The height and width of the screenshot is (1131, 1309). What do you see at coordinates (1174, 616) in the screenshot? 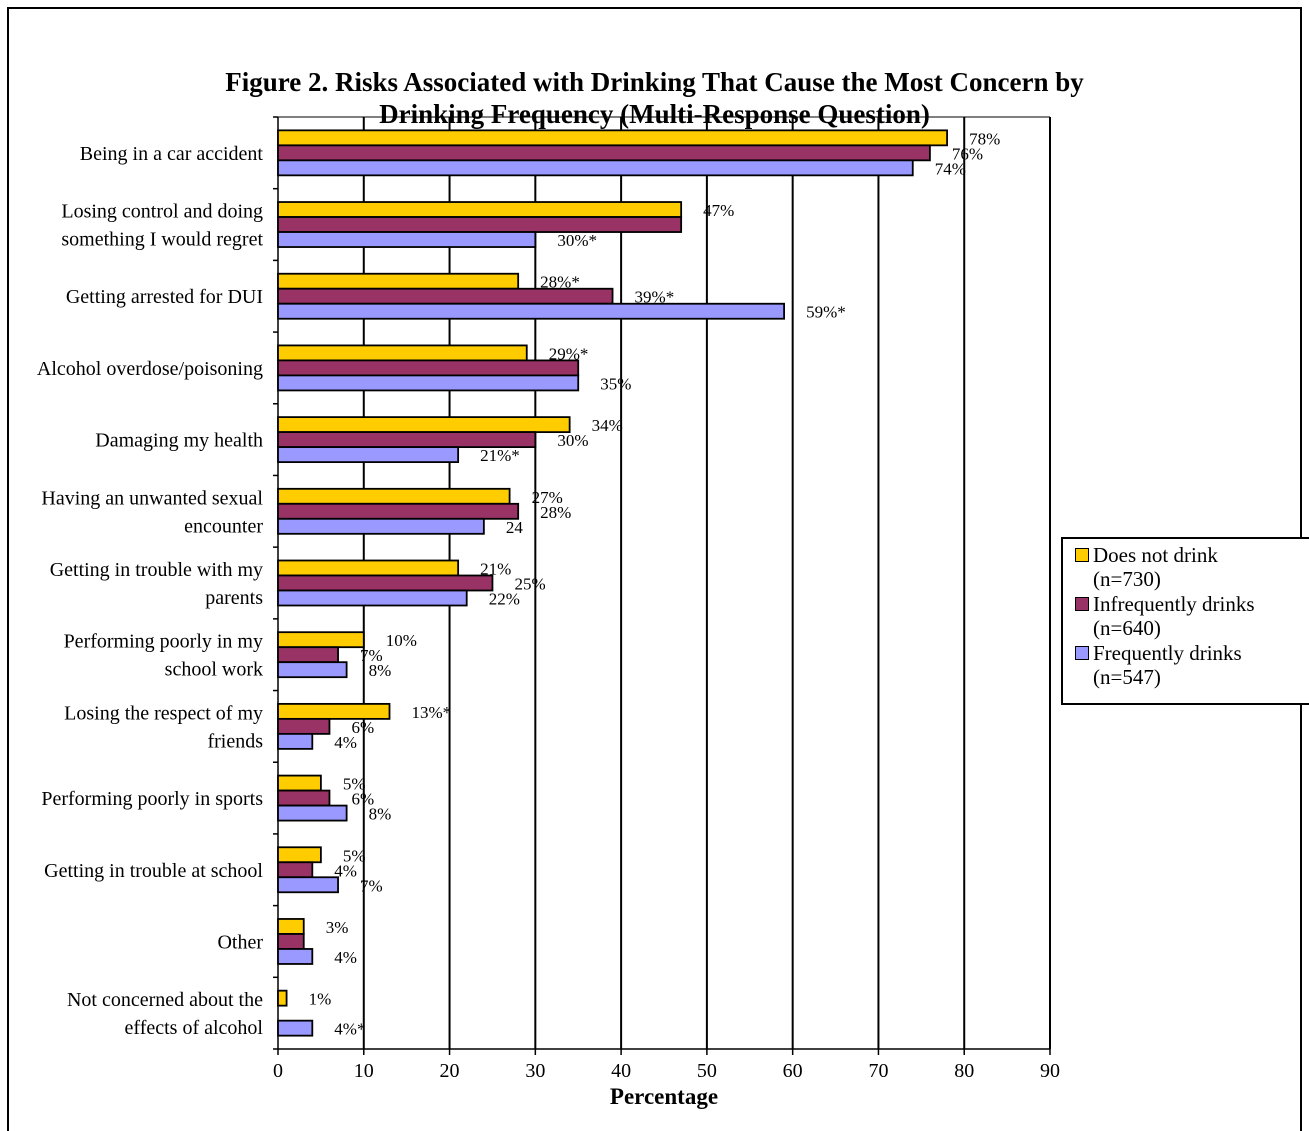
I see `legend-label: Infrequently drinks (n=640)` at bounding box center [1174, 616].